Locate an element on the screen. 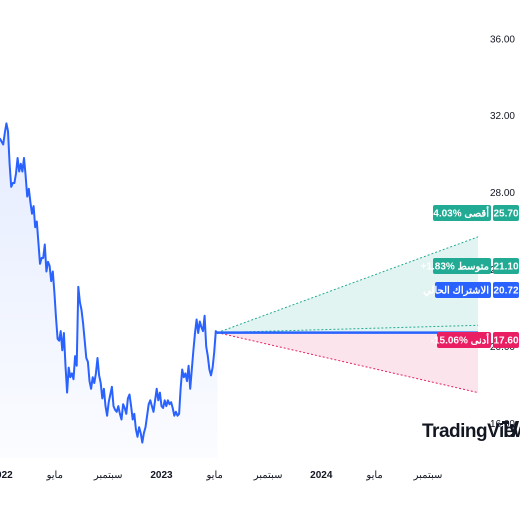  tag-current-value-box is located at coordinates (506, 290).